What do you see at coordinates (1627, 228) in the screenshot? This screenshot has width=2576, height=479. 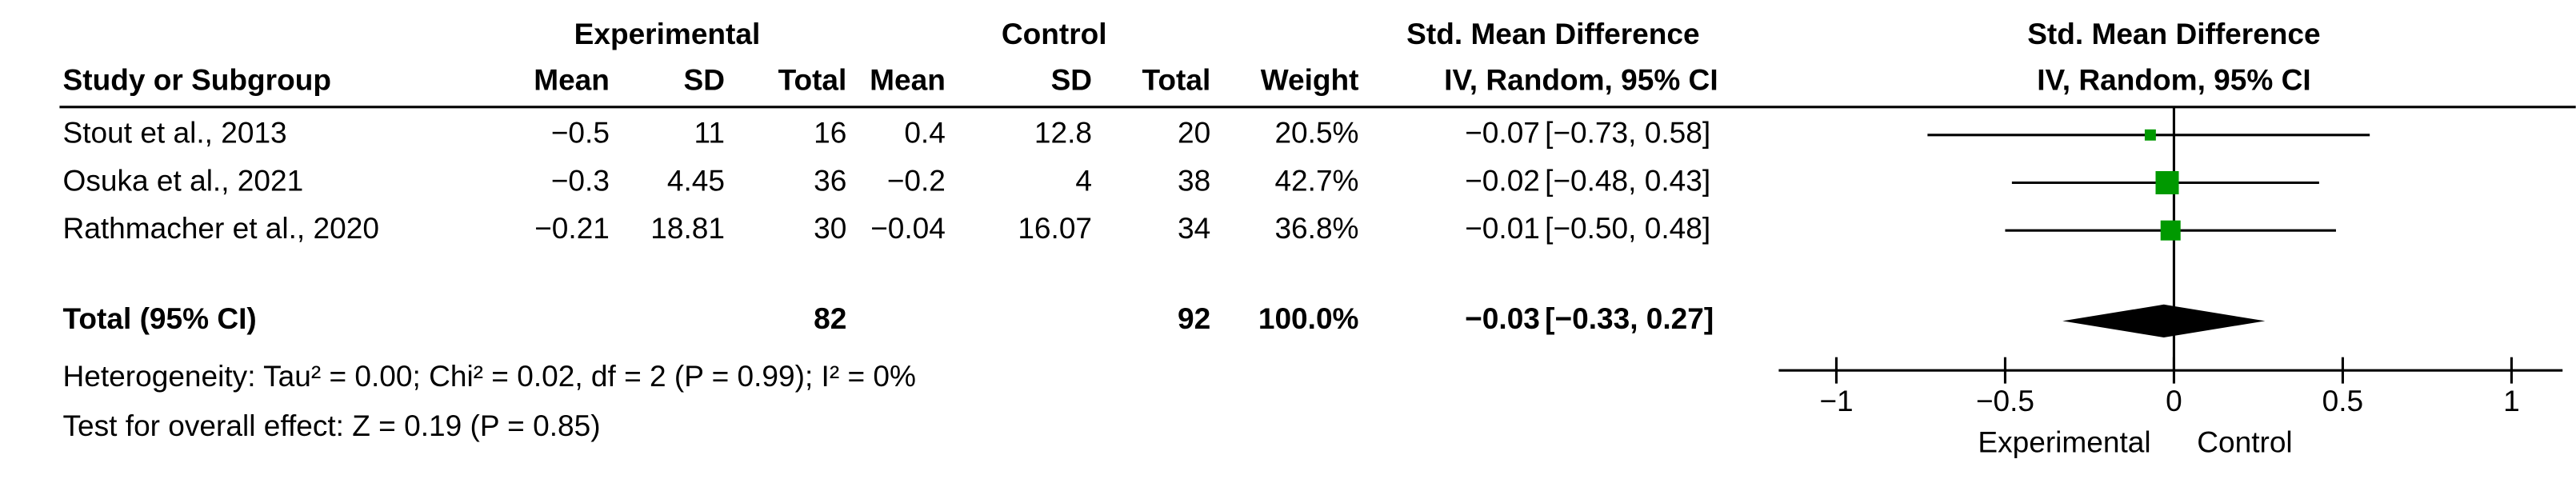 I see `ci-label: [−0.50, 0.48]` at bounding box center [1627, 228].